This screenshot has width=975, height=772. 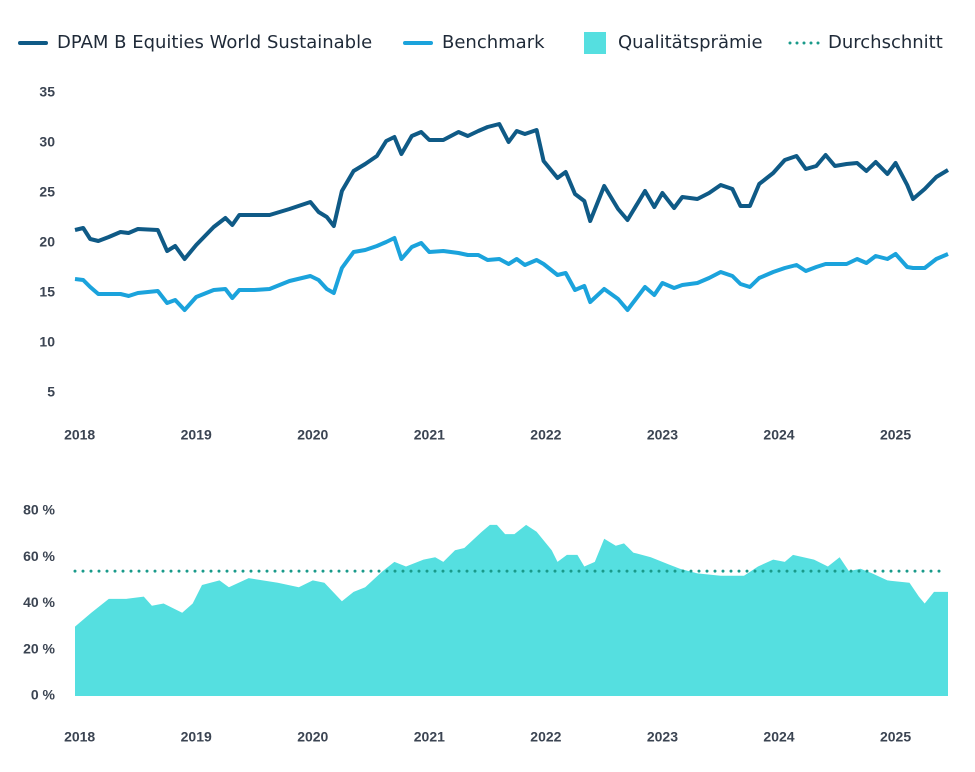 What do you see at coordinates (214, 42) in the screenshot?
I see `legend-label: DPAM B Equities World Sustainable` at bounding box center [214, 42].